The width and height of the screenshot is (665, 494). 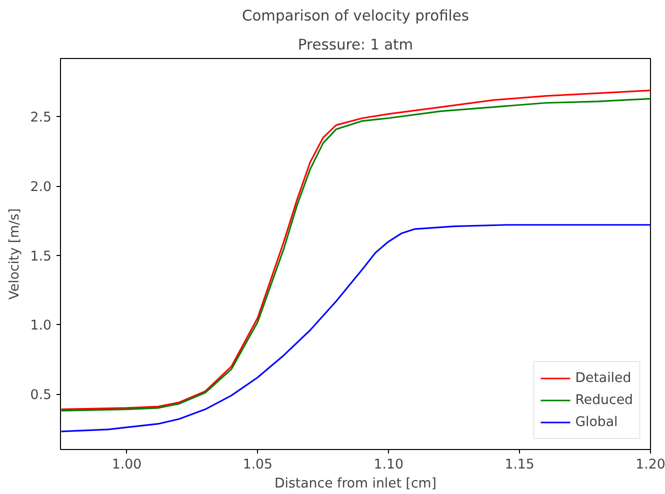 What do you see at coordinates (519, 465) in the screenshot?
I see `x-tick-label: 1.15` at bounding box center [519, 465].